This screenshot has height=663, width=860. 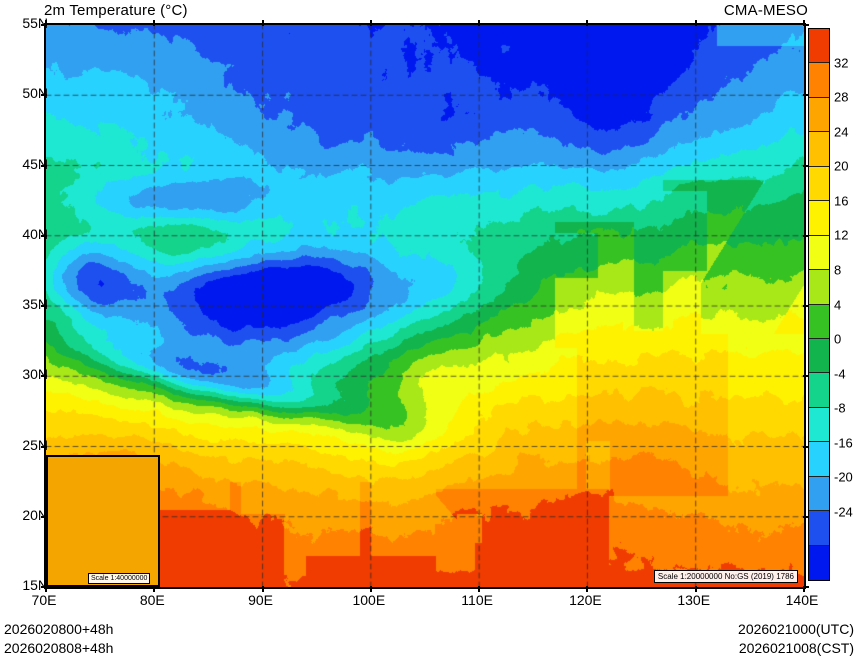 What do you see at coordinates (796, 648) in the screenshot?
I see `footer-right-line2: 2026021008(CST)` at bounding box center [796, 648].